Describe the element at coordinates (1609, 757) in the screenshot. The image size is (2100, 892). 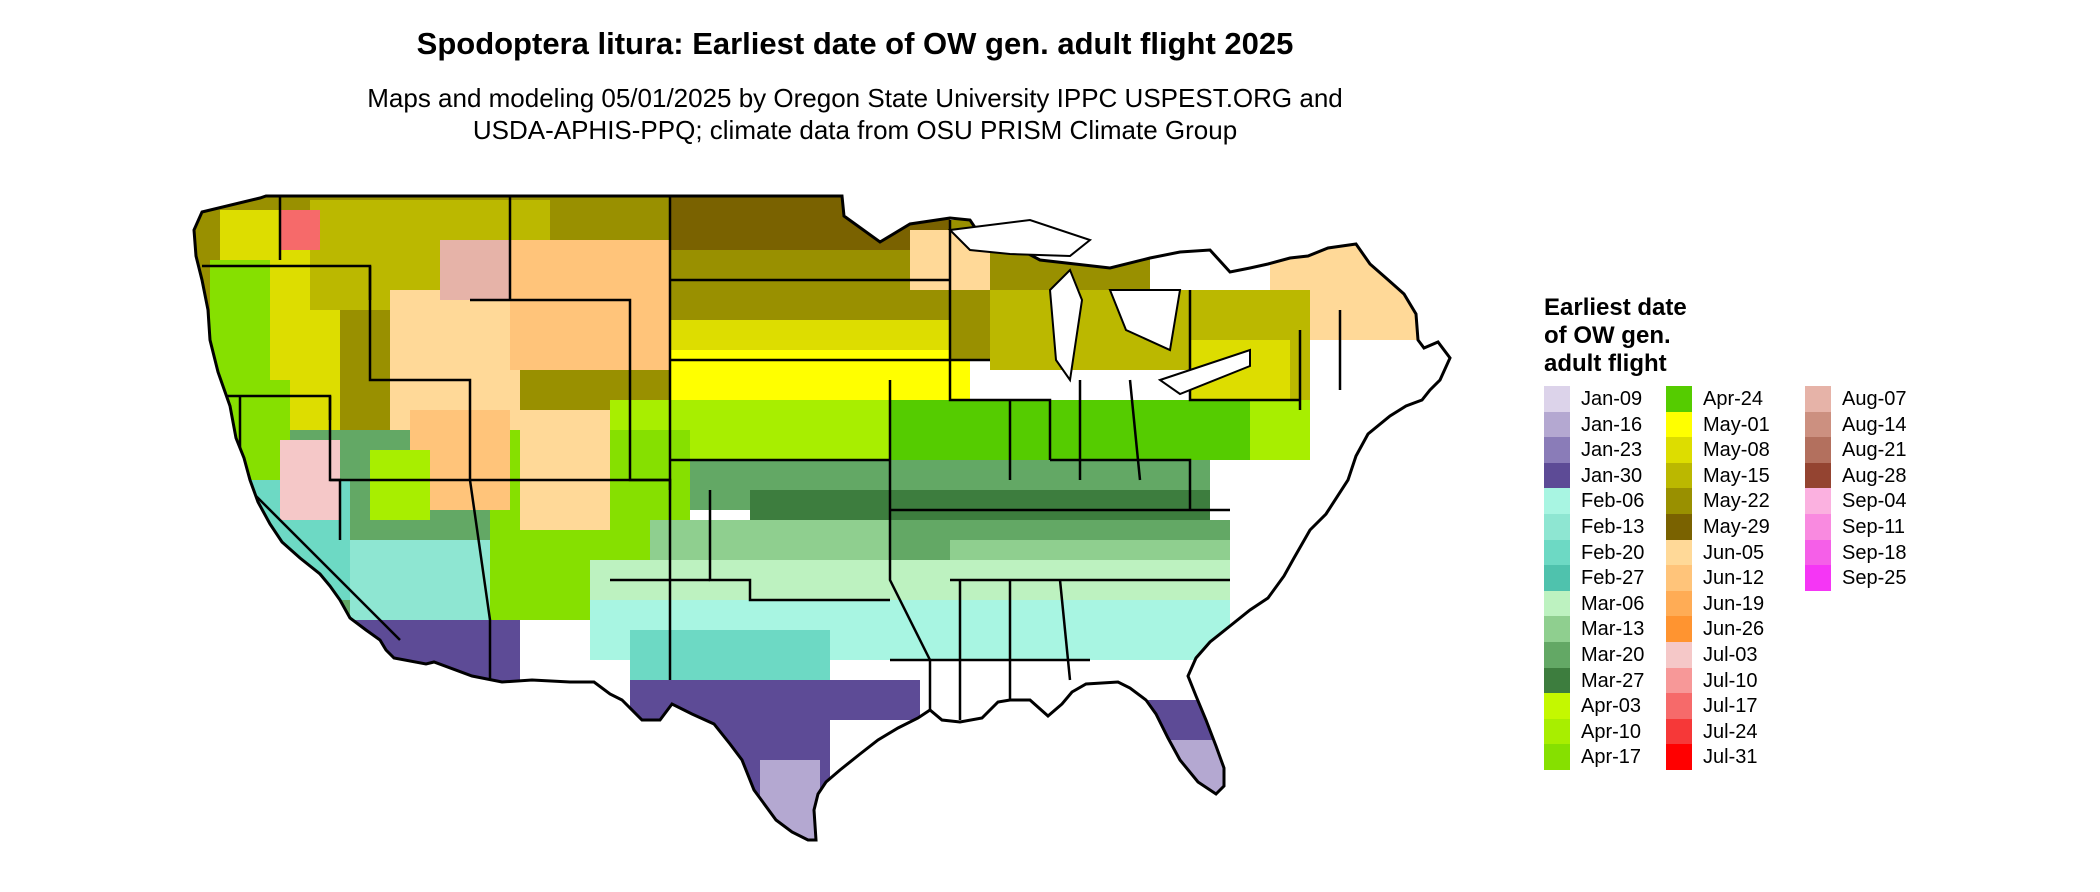
I see `legend-item: Apr-17` at that location.